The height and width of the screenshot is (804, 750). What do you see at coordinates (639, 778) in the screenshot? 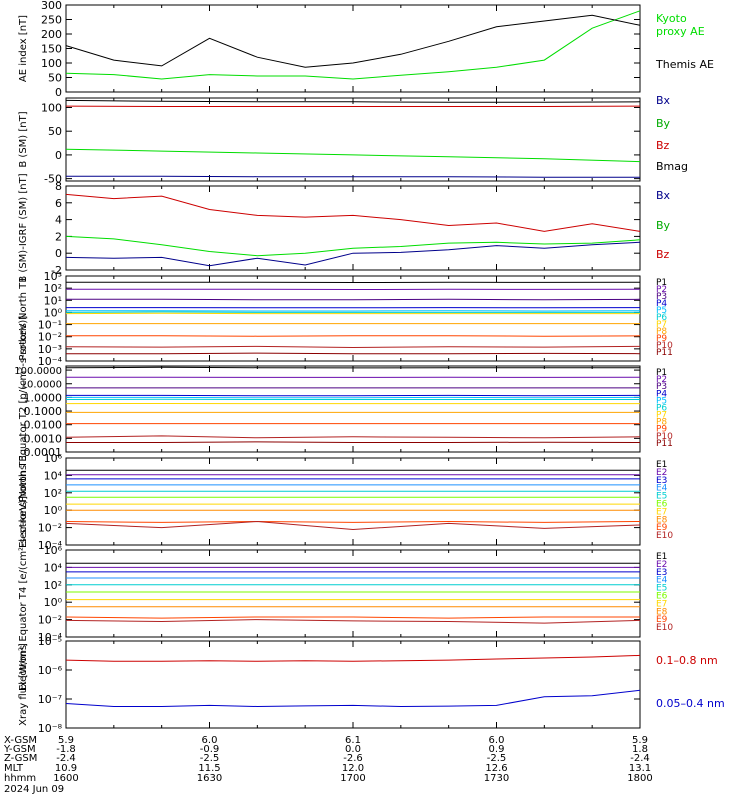
I see `x-tick-value: 1800` at bounding box center [639, 778].